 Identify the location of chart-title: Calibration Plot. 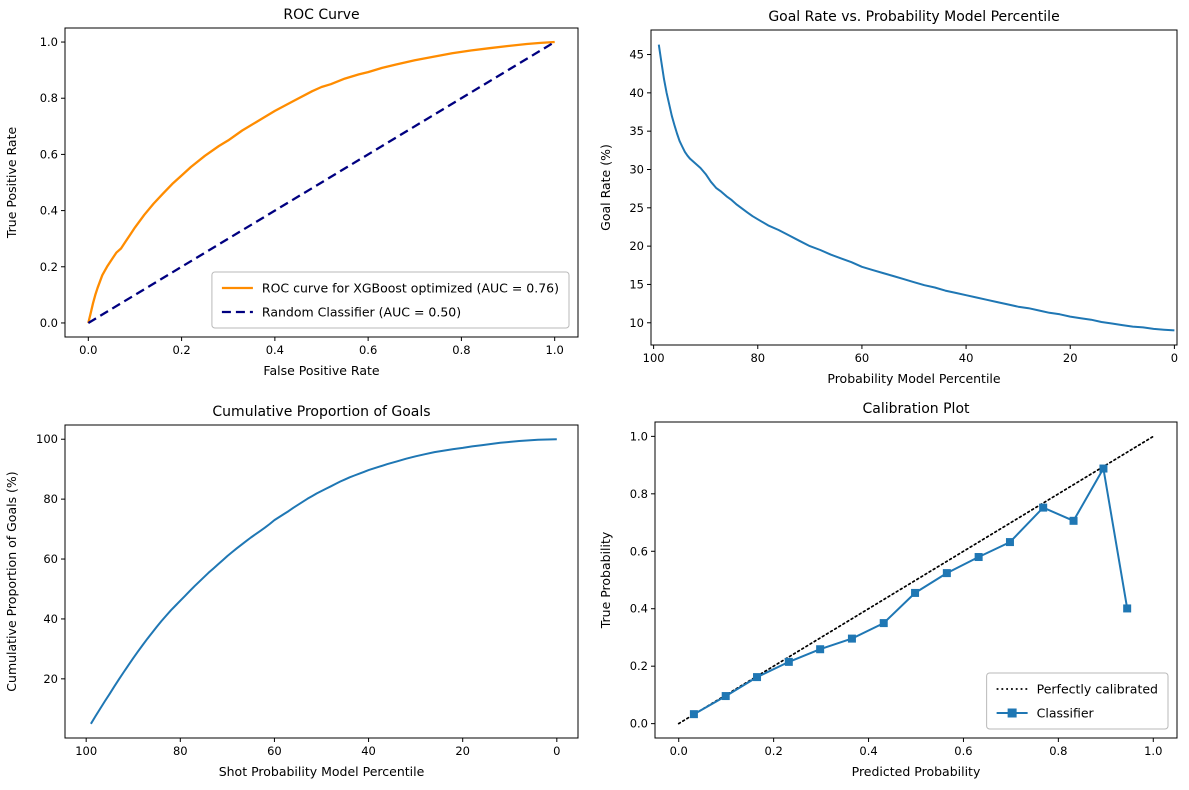
(916, 409).